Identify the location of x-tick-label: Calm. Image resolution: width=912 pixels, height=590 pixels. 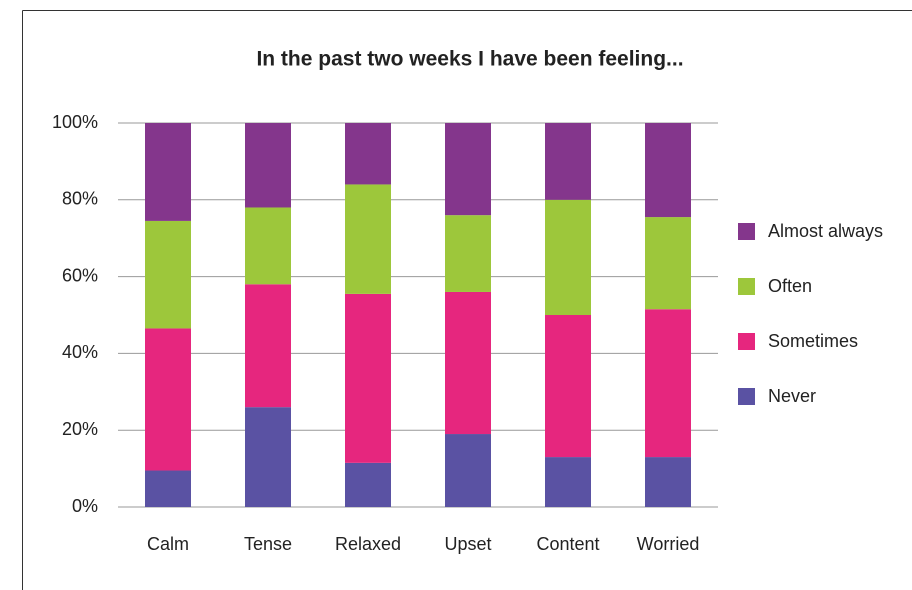
(168, 544).